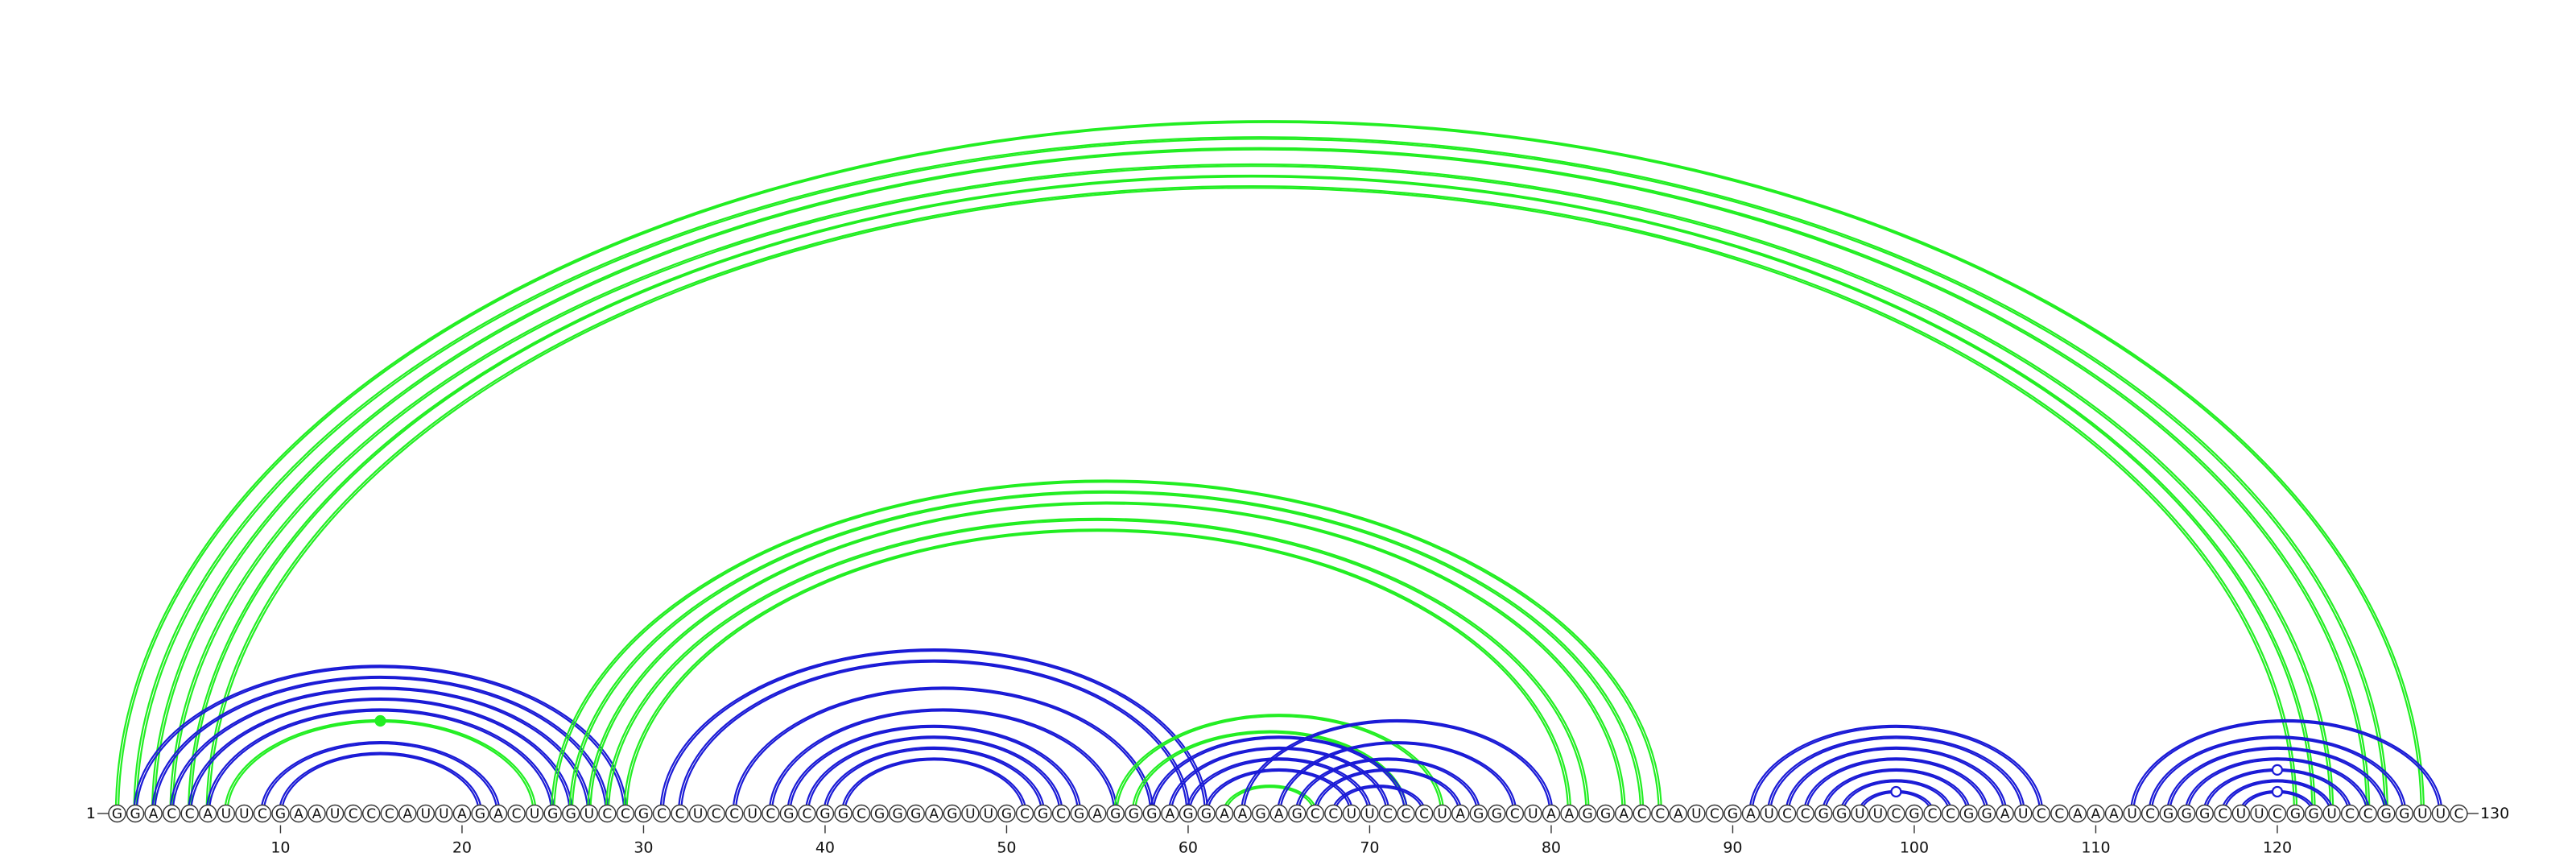 This screenshot has width=2576, height=857. Describe the element at coordinates (643, 848) in the screenshot. I see `tick-label: 30` at that location.